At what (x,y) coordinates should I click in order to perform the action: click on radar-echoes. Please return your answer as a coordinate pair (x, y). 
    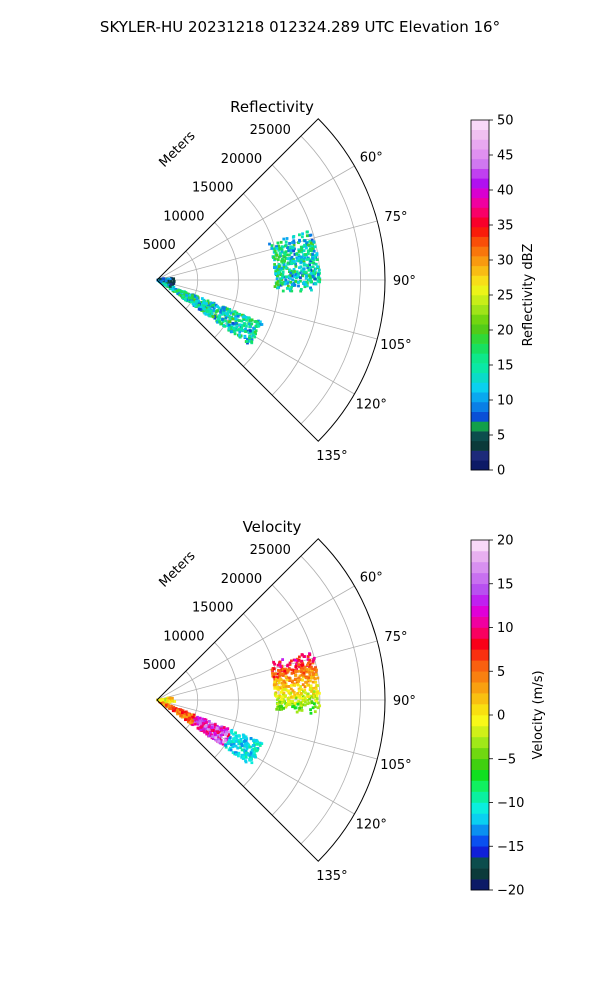
    Looking at the image, I should click on (239, 708).